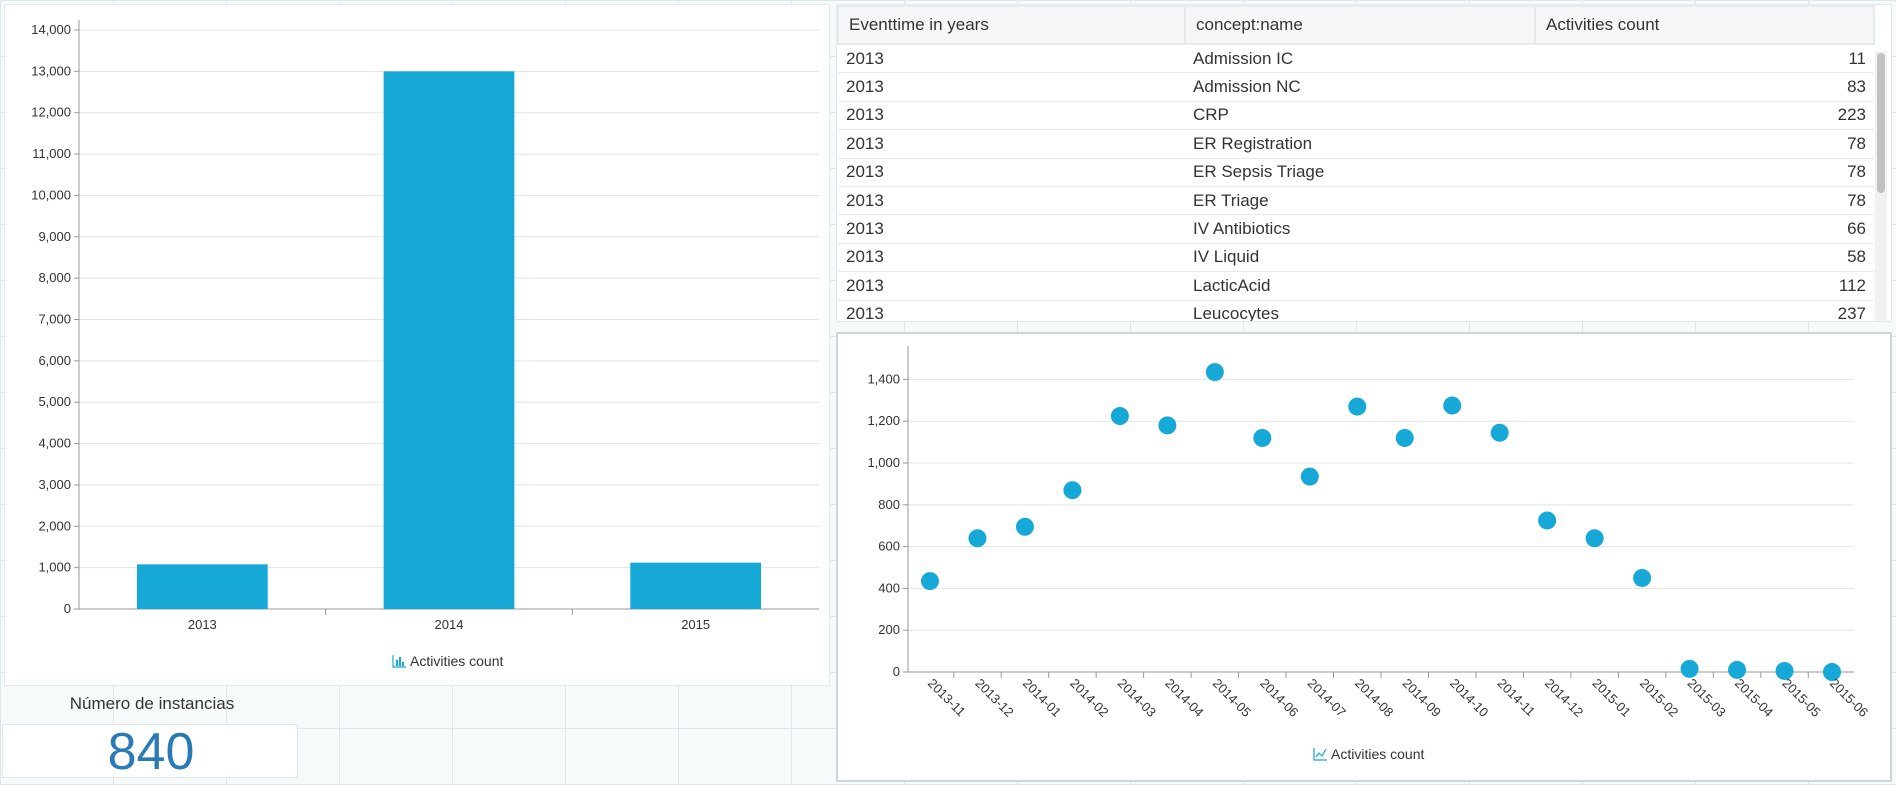 The height and width of the screenshot is (785, 1896). What do you see at coordinates (1801, 698) in the screenshot?
I see `x-tick-label: 2015-05` at bounding box center [1801, 698].